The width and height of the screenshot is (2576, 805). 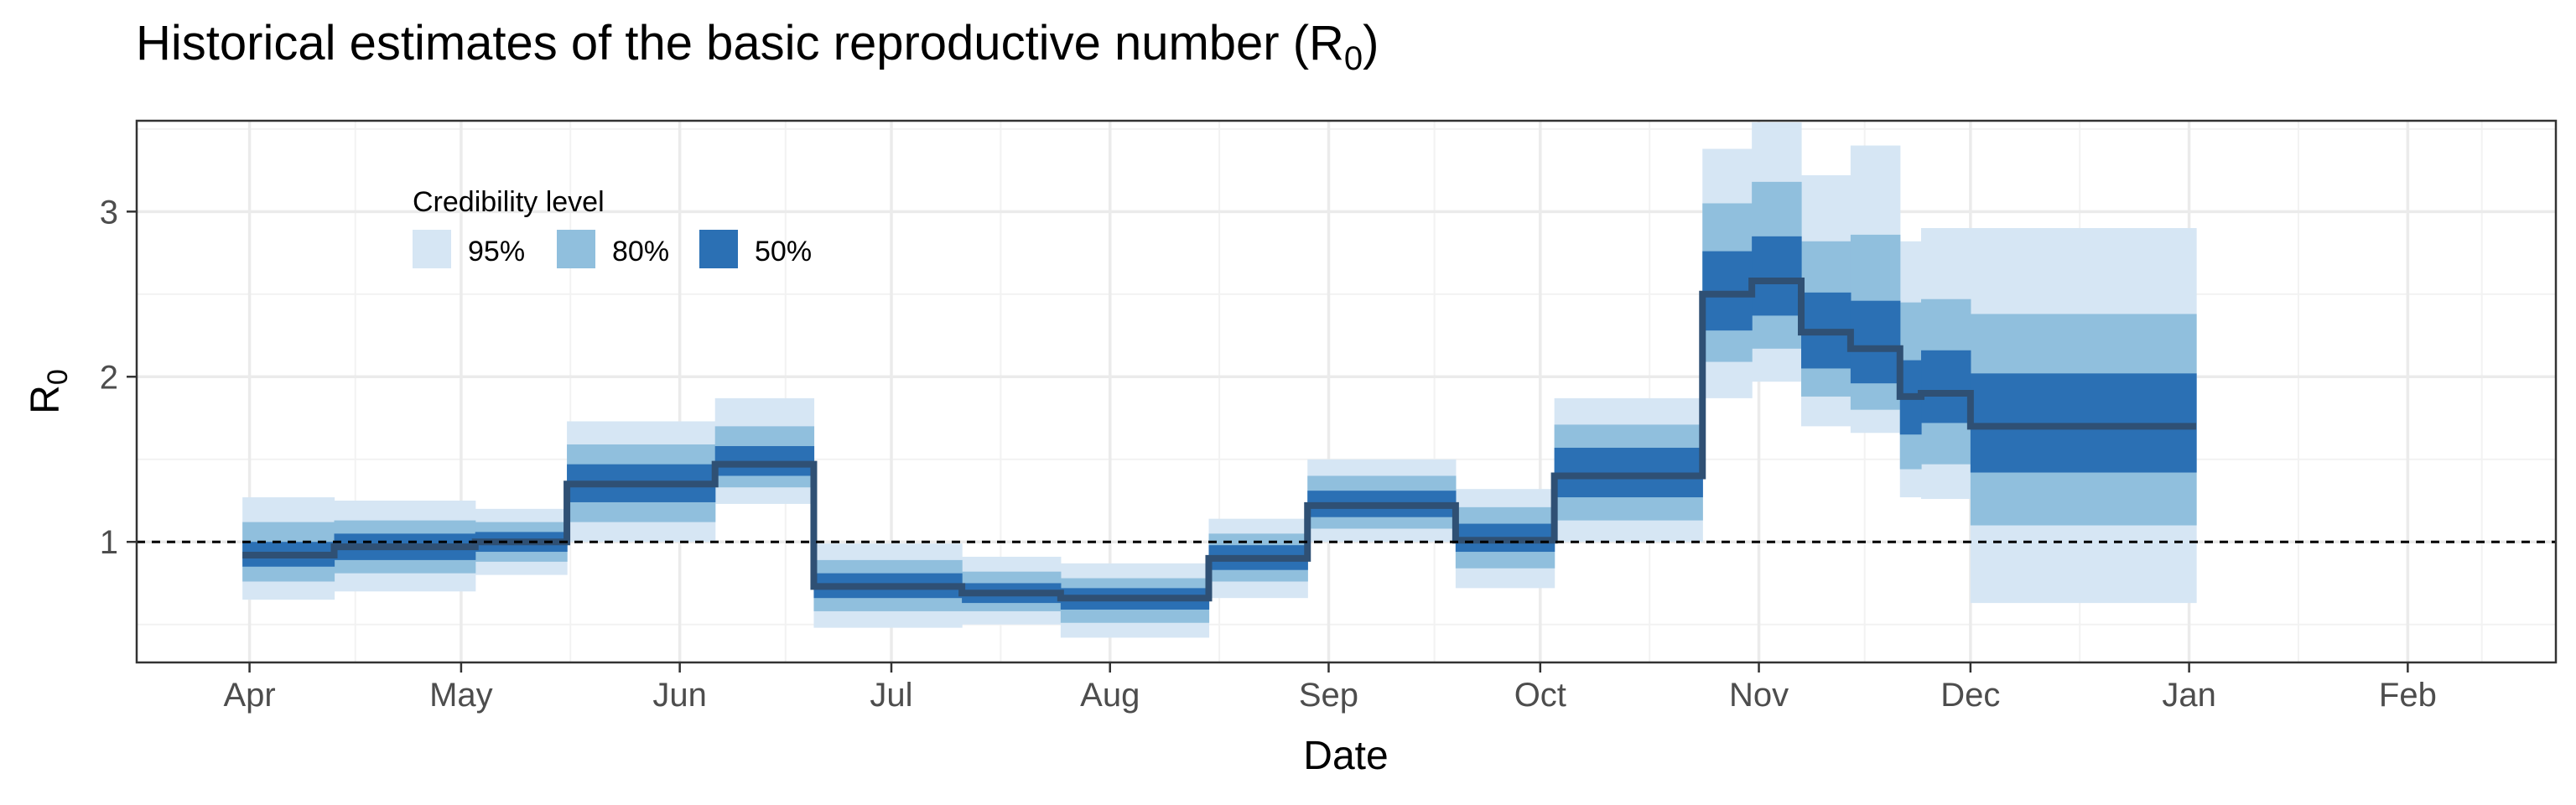 What do you see at coordinates (1110, 695) in the screenshot?
I see `x-tick-label: Aug` at bounding box center [1110, 695].